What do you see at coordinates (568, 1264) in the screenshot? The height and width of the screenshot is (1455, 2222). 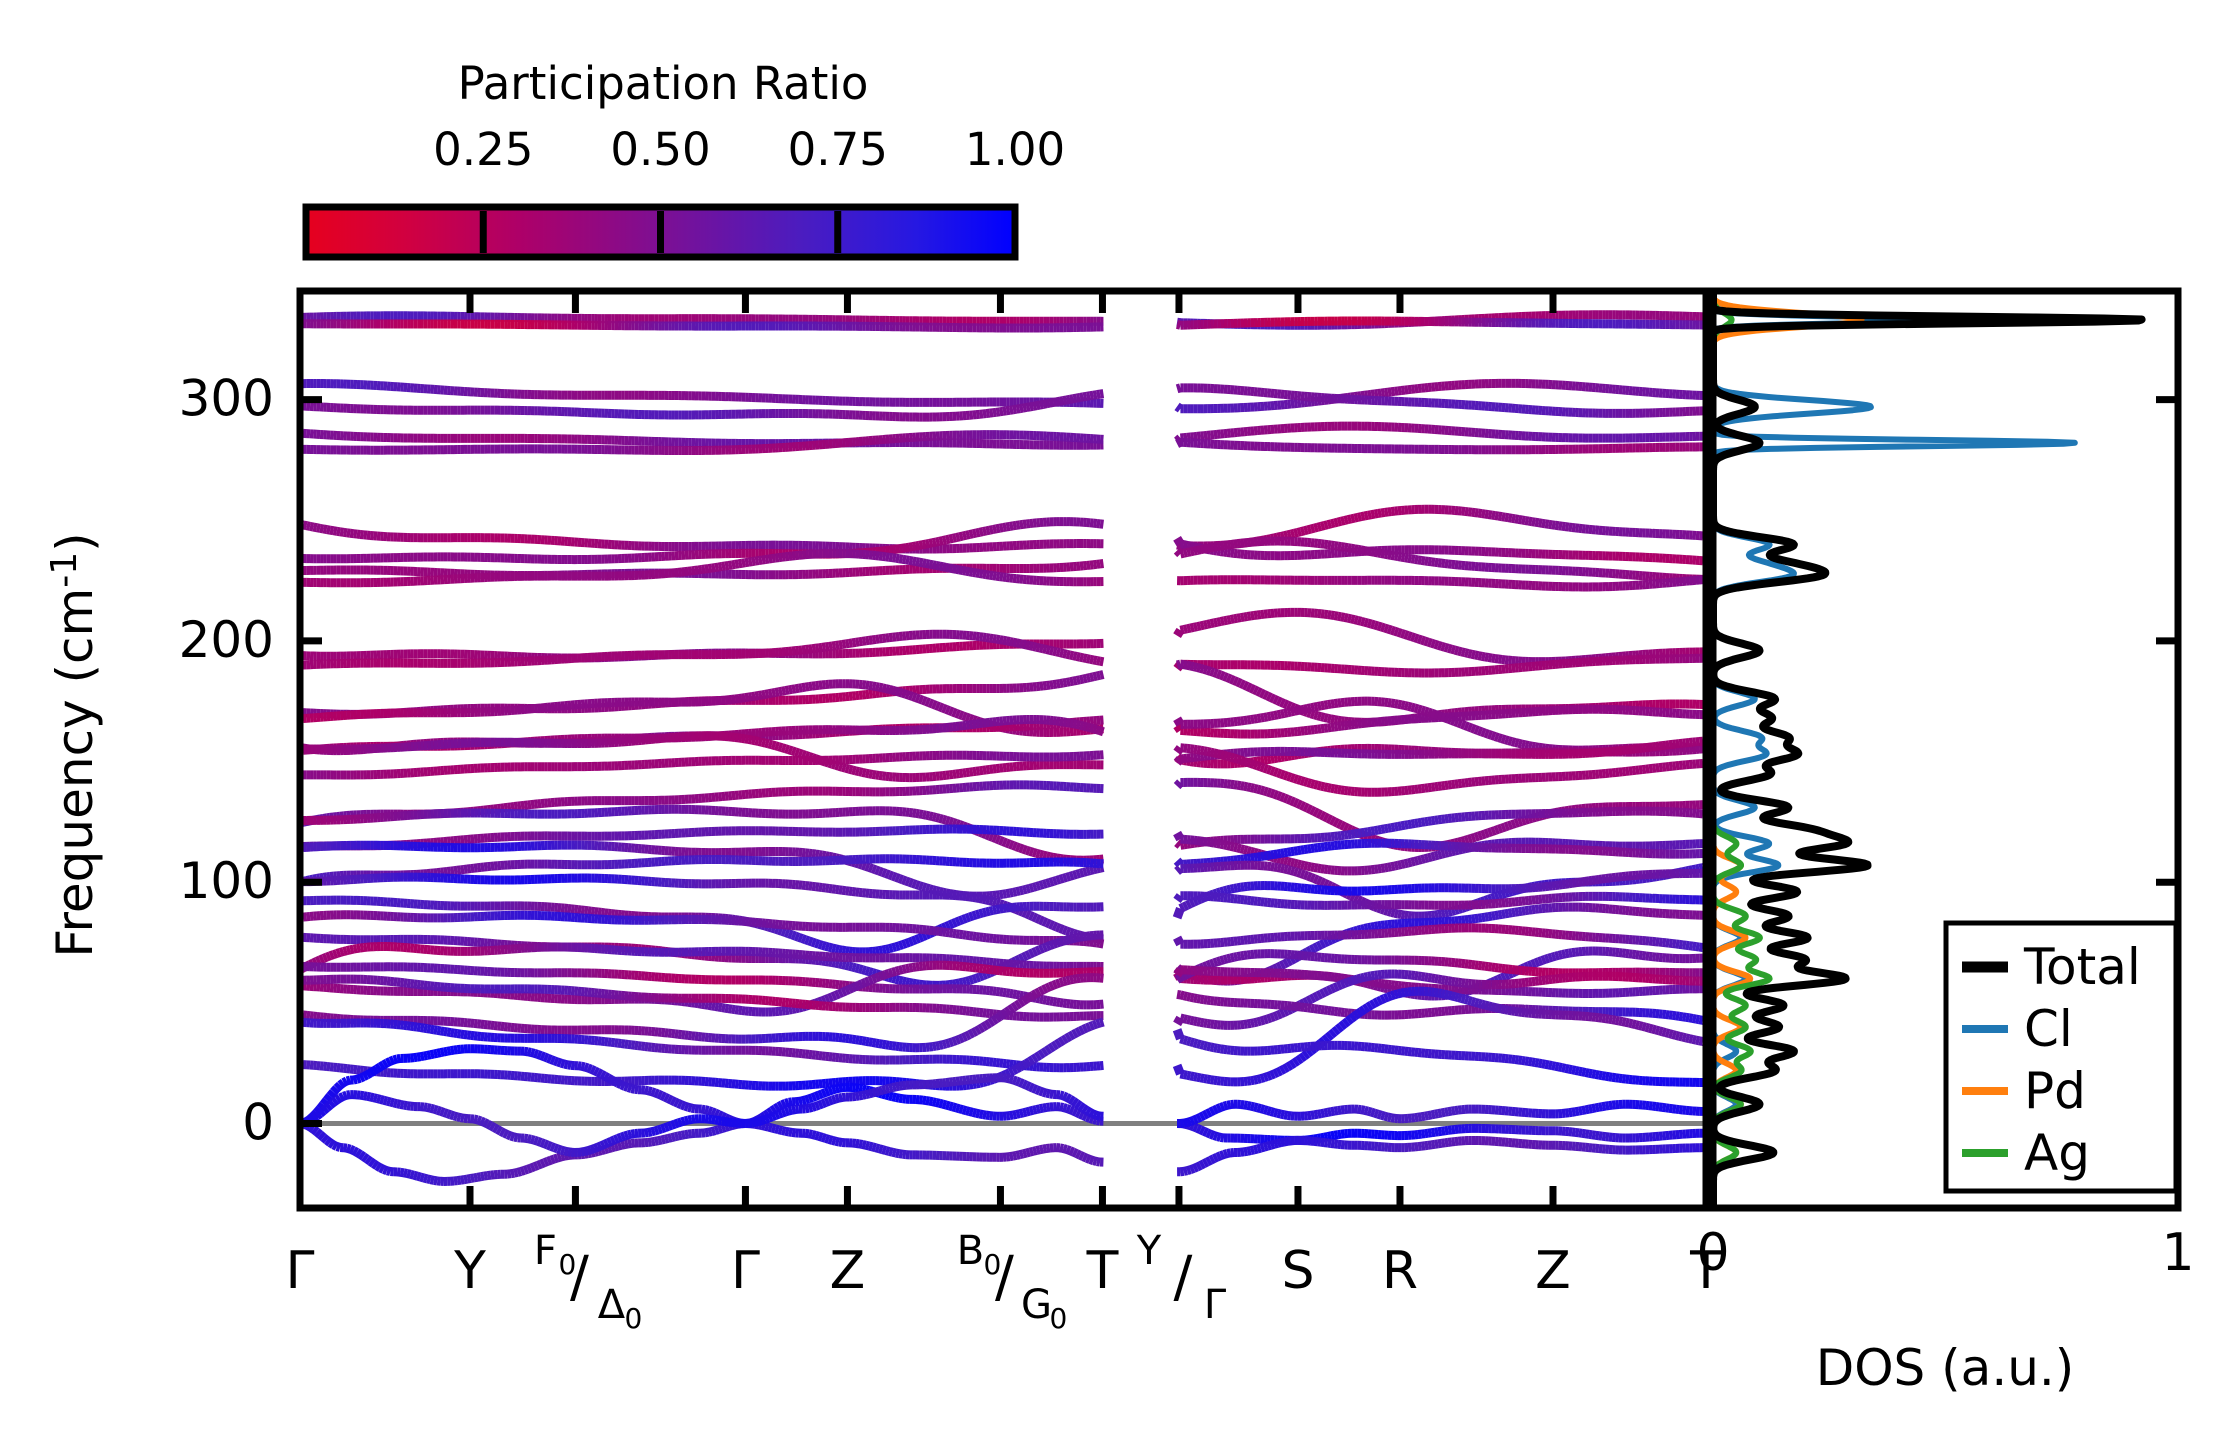 I see `x-label-num-sub-2: 0` at bounding box center [568, 1264].